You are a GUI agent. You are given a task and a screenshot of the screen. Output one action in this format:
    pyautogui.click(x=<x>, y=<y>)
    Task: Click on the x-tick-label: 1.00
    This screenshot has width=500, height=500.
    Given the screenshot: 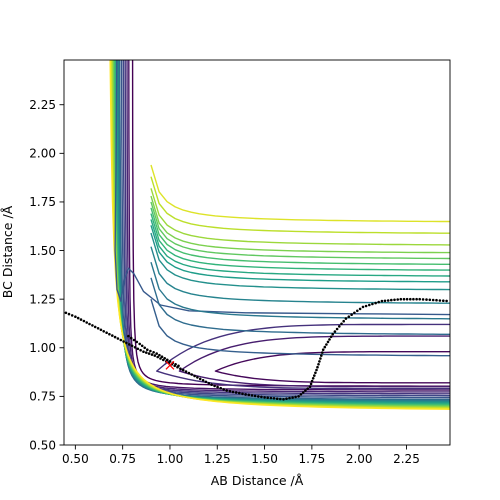 What is the action you would take?
    pyautogui.click(x=170, y=459)
    